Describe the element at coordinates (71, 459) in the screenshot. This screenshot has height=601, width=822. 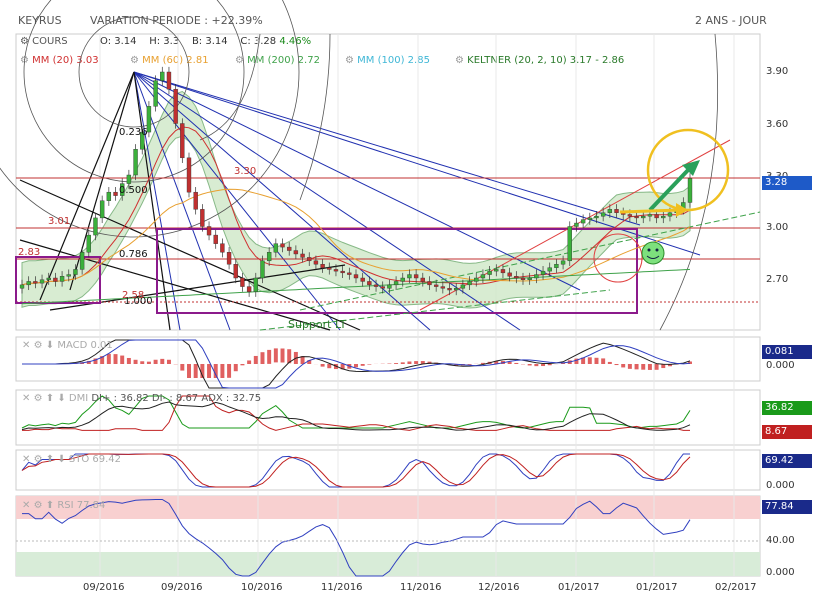
I see `sto-header: ✕ ⚙ ⬆ ⬇ STO 69.42` at that location.